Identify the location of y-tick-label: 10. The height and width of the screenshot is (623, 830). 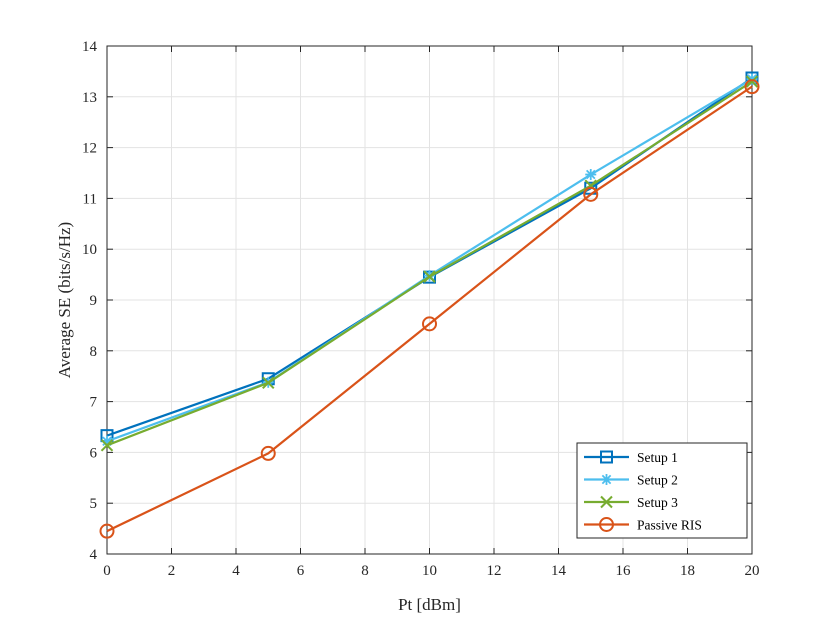
(89, 250).